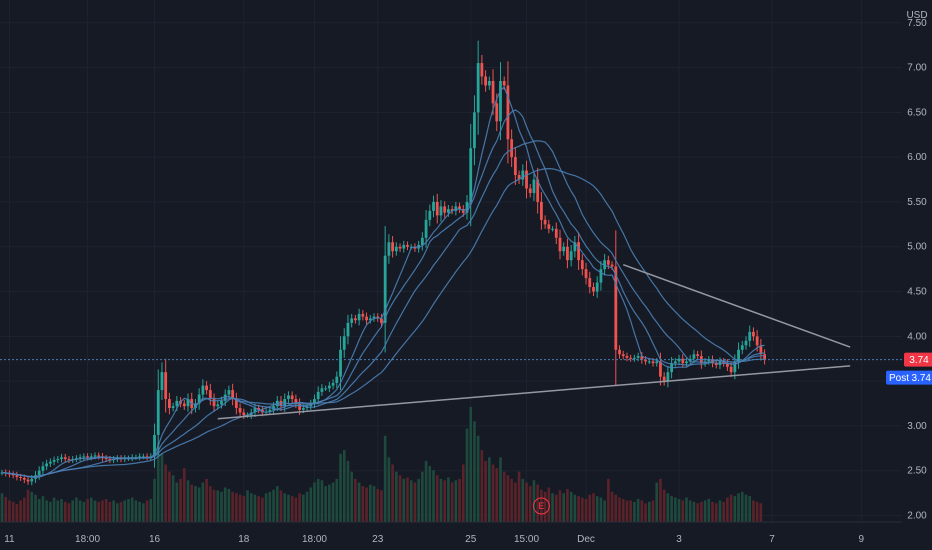 Image resolution: width=932 pixels, height=550 pixels. What do you see at coordinates (772, 539) in the screenshot?
I see `time-tick-label: 7` at bounding box center [772, 539].